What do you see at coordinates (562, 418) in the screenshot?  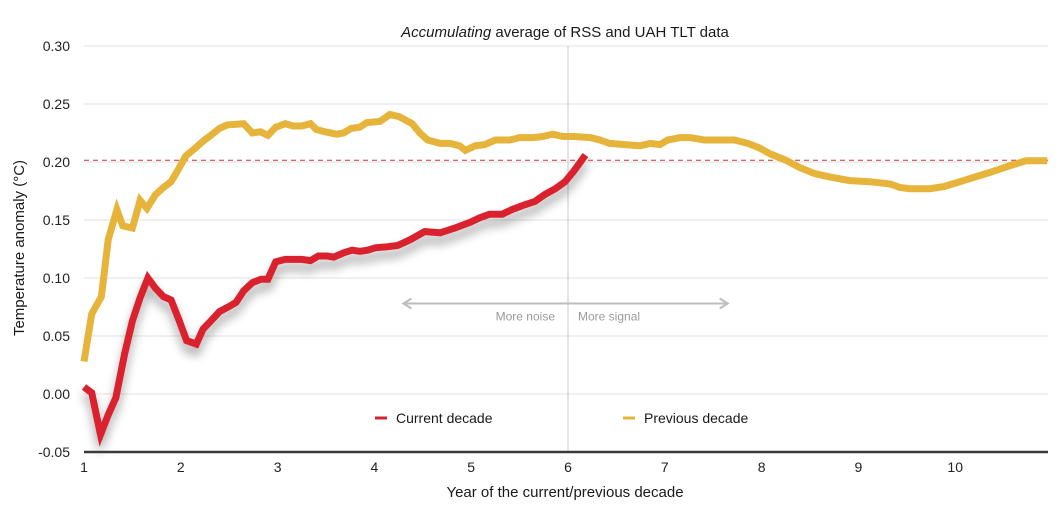 I see `legend: Current decade Previous decade` at bounding box center [562, 418].